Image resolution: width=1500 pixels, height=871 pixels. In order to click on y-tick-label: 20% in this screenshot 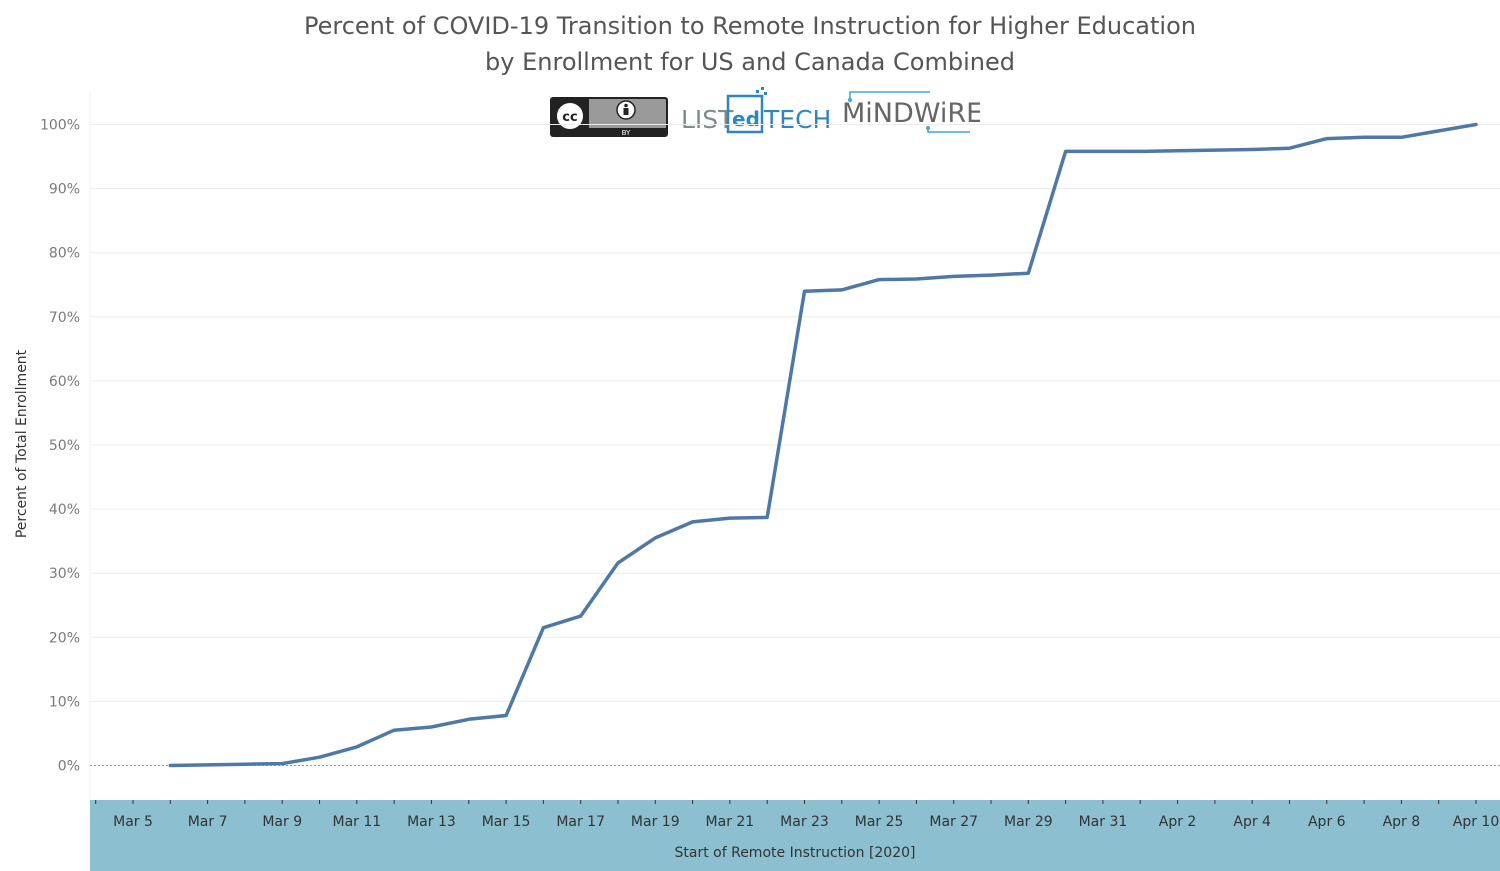, I will do `click(64, 638)`.